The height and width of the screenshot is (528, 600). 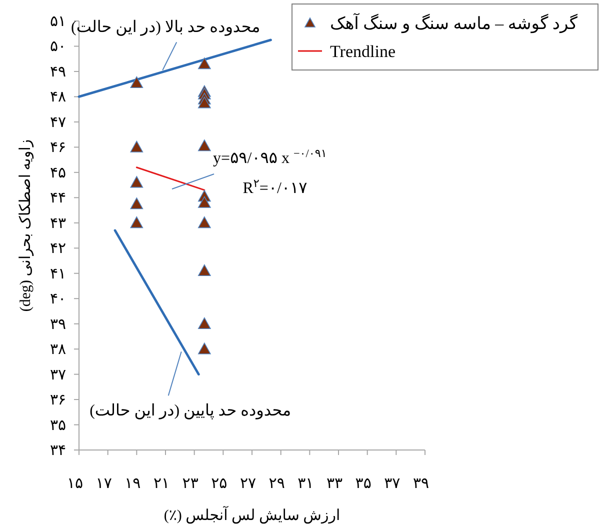 I want to click on y-tick-label: ۵۰, so click(x=58, y=47).